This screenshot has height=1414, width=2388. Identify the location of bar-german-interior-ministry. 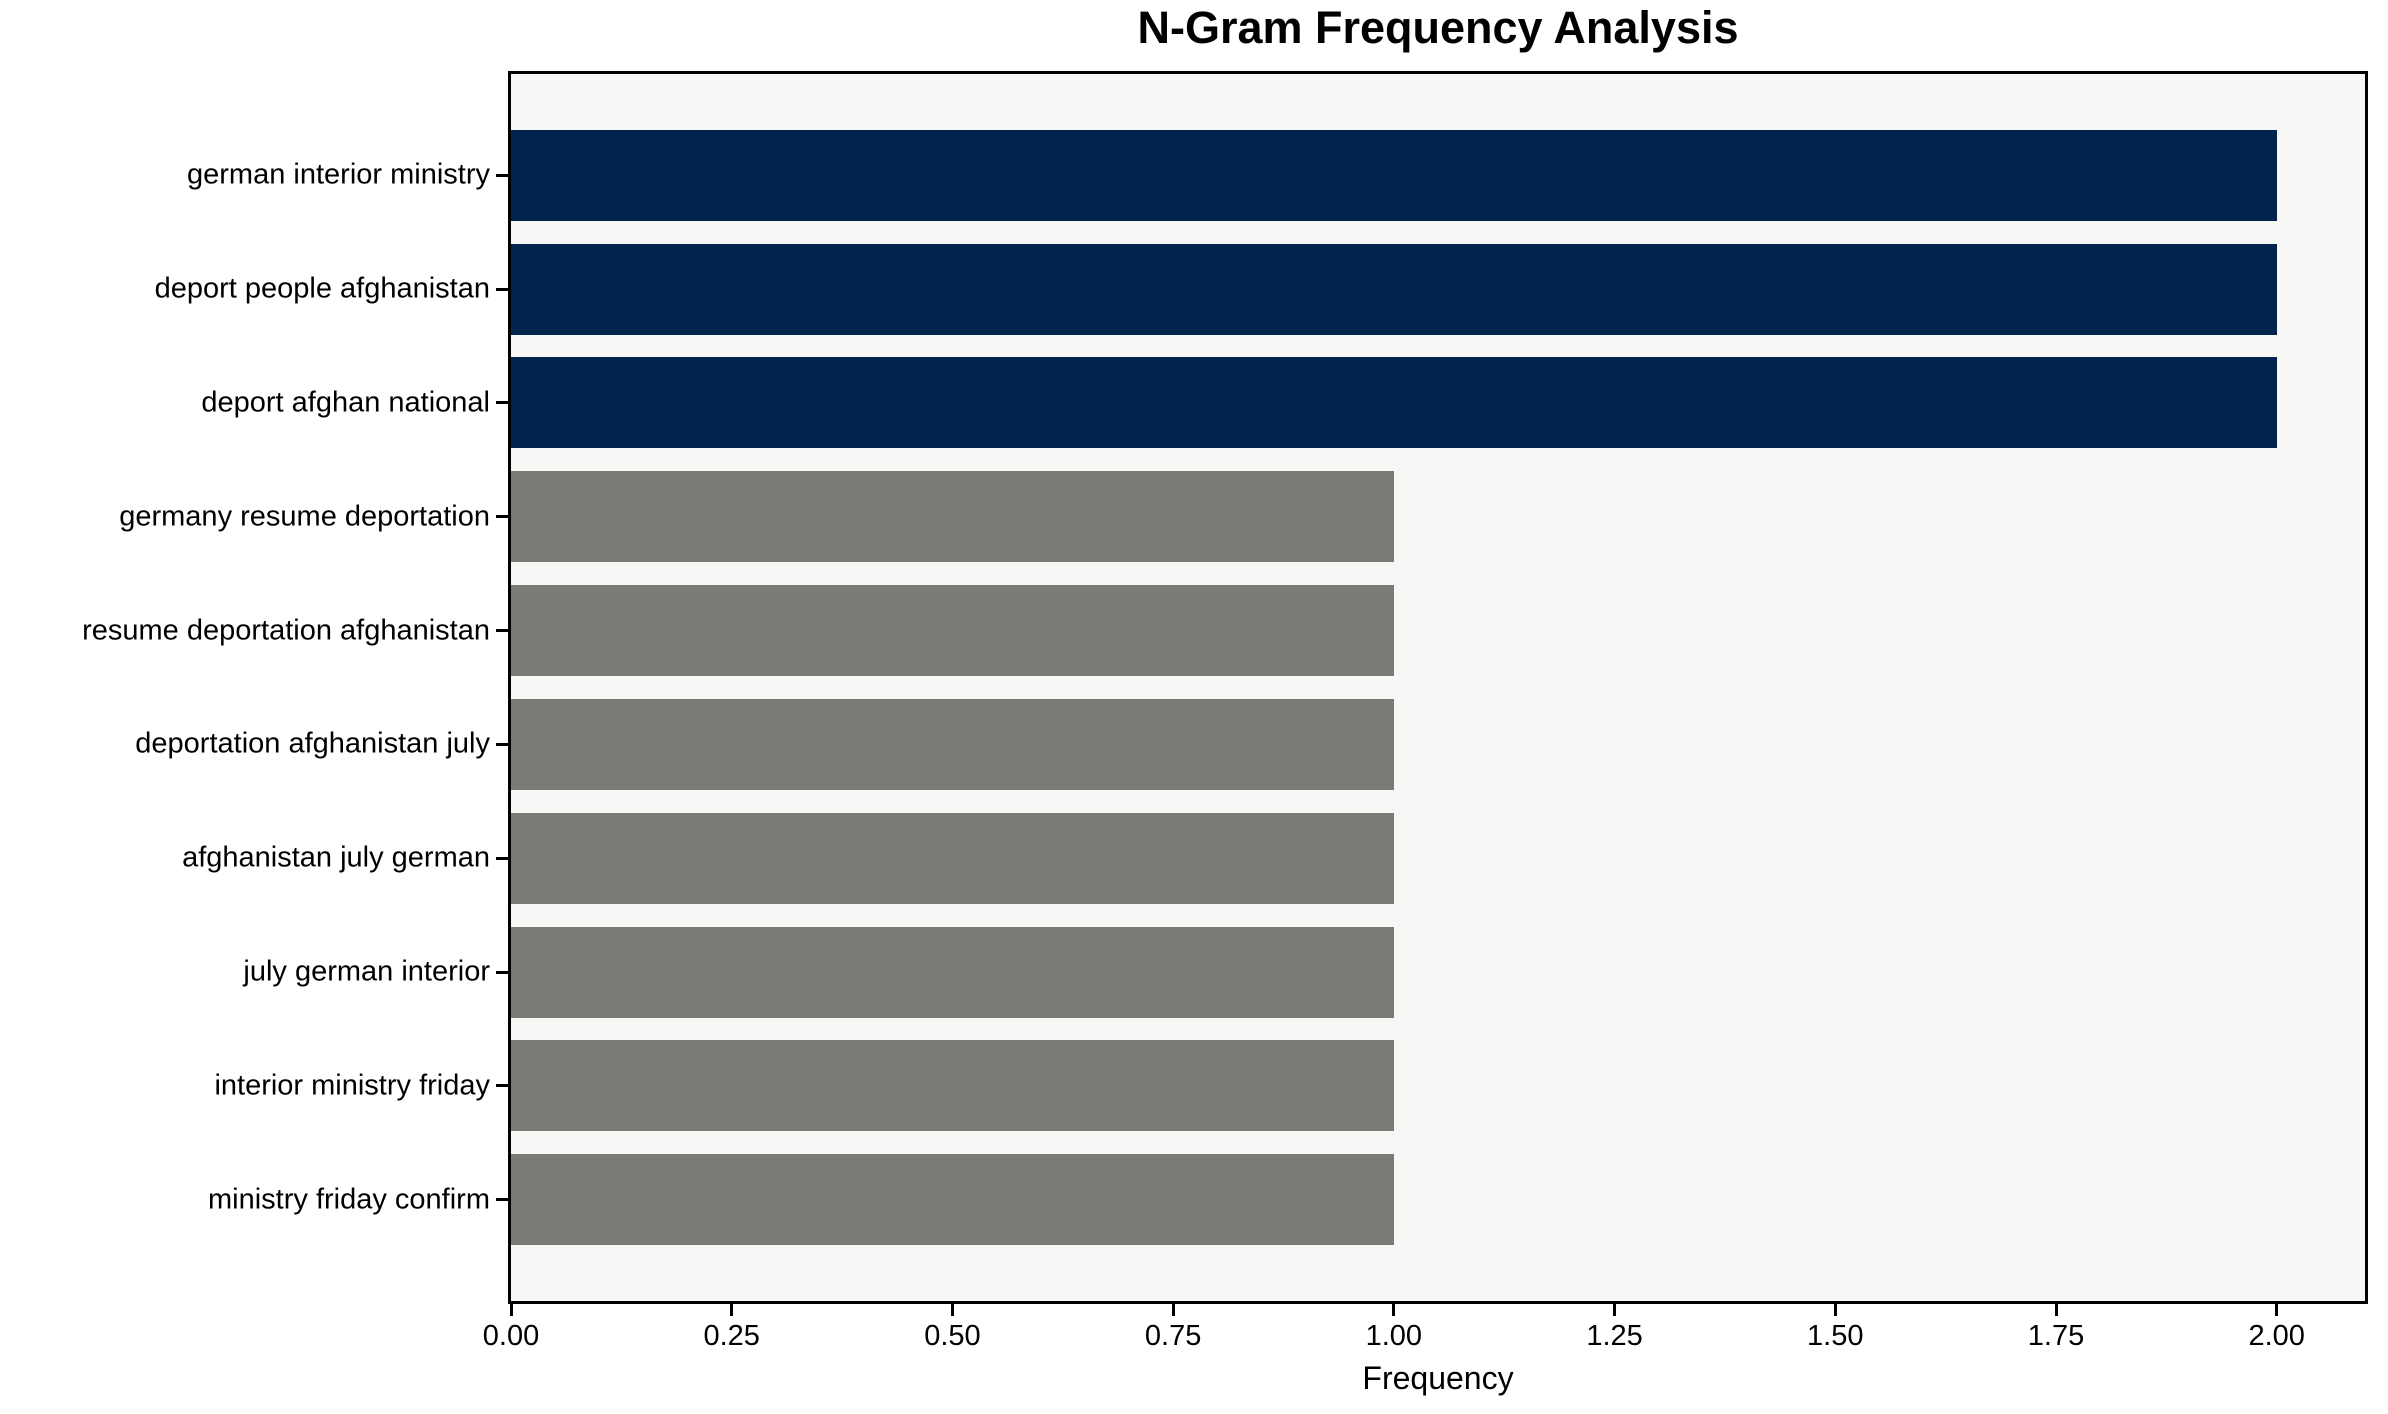
(1394, 175).